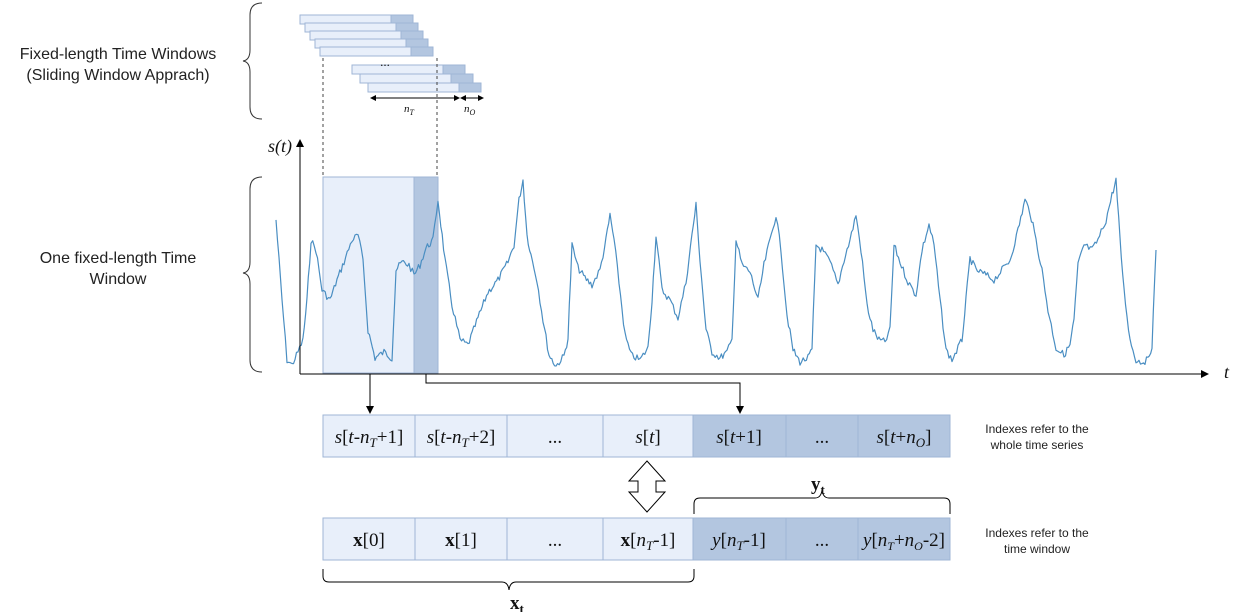 This screenshot has width=1254, height=612. I want to click on top-cell-0: s[t-nT+1], so click(369, 438).